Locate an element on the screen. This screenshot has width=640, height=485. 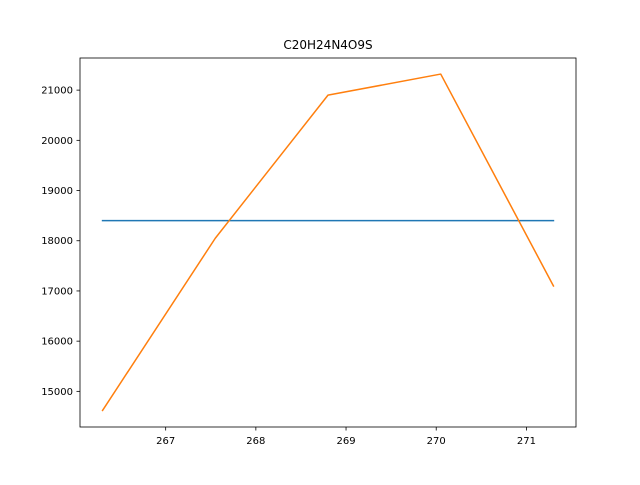
x-tick-label: 270 is located at coordinates (436, 441).